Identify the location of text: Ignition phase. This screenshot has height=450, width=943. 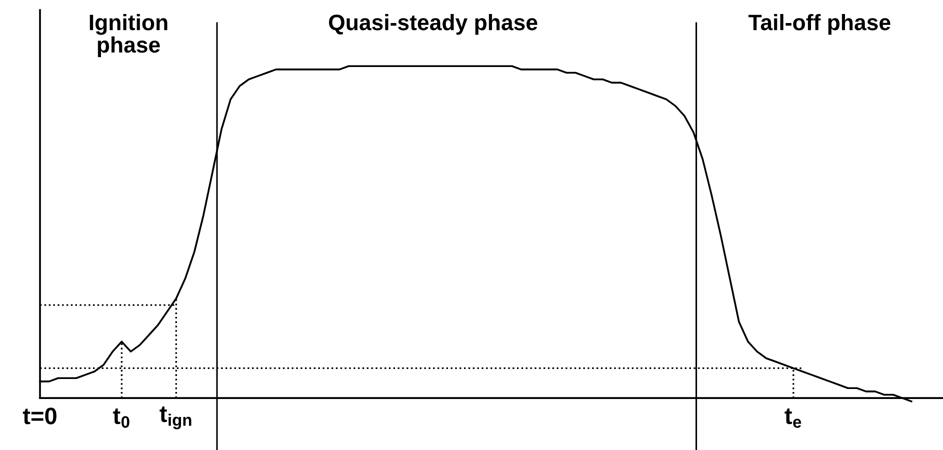
(129, 36).